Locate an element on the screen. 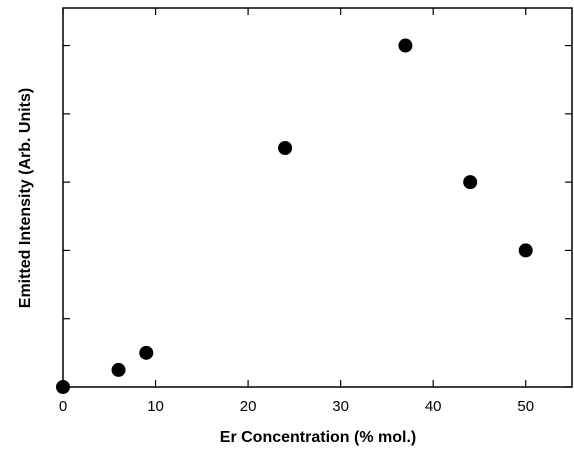  y-axis-title: Emitted Intensity (Arb. Units) is located at coordinates (25, 198).